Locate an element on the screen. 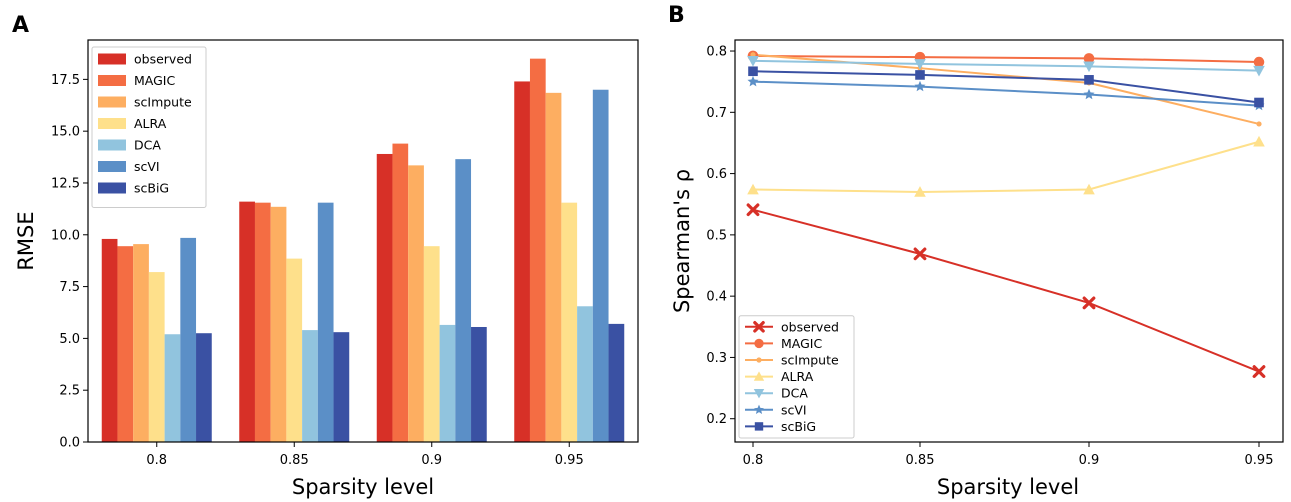 The width and height of the screenshot is (1291, 502). bar-ALRA-0.85 is located at coordinates (294, 350).